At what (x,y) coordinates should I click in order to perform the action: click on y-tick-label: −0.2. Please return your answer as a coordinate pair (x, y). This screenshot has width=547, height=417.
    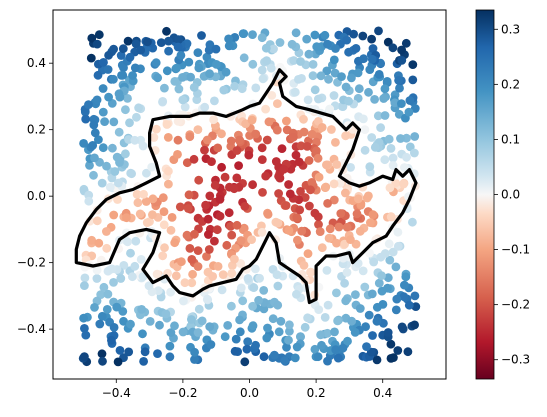
    Looking at the image, I should click on (31, 263).